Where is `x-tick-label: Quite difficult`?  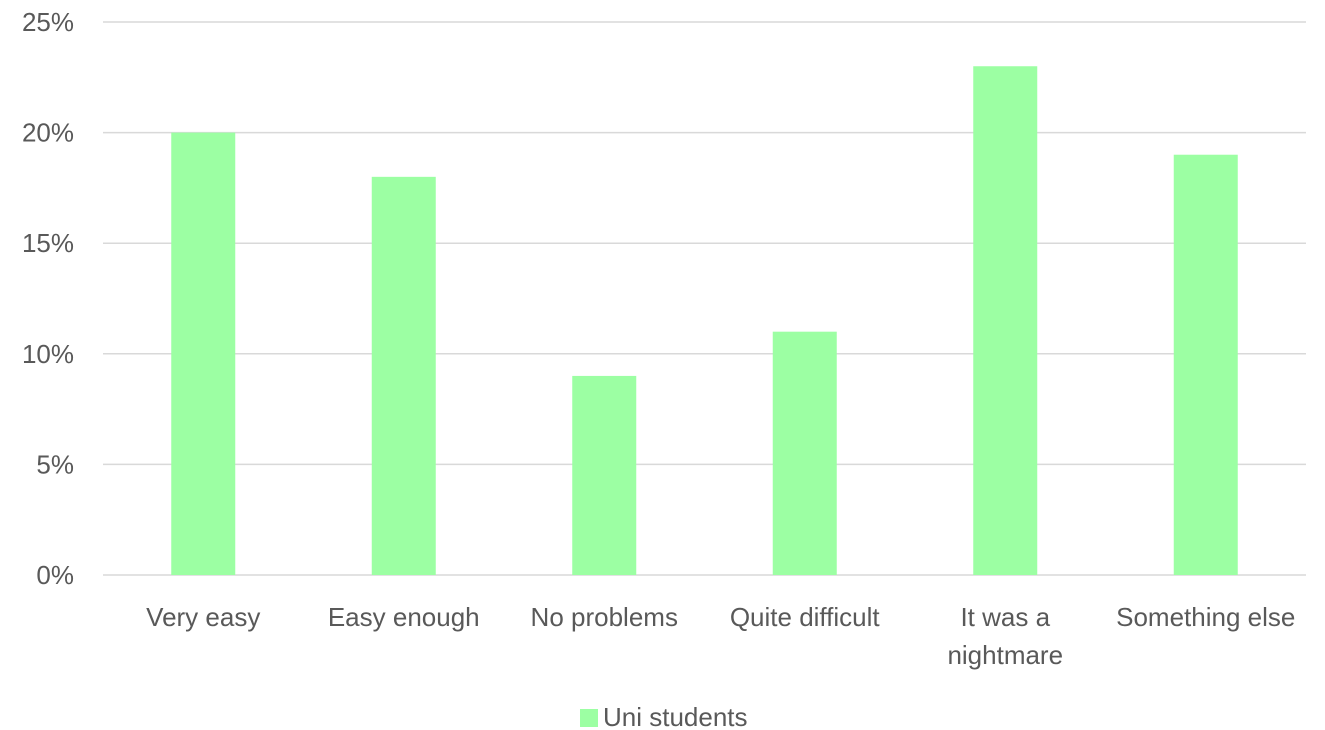
x-tick-label: Quite difficult is located at coordinates (805, 617).